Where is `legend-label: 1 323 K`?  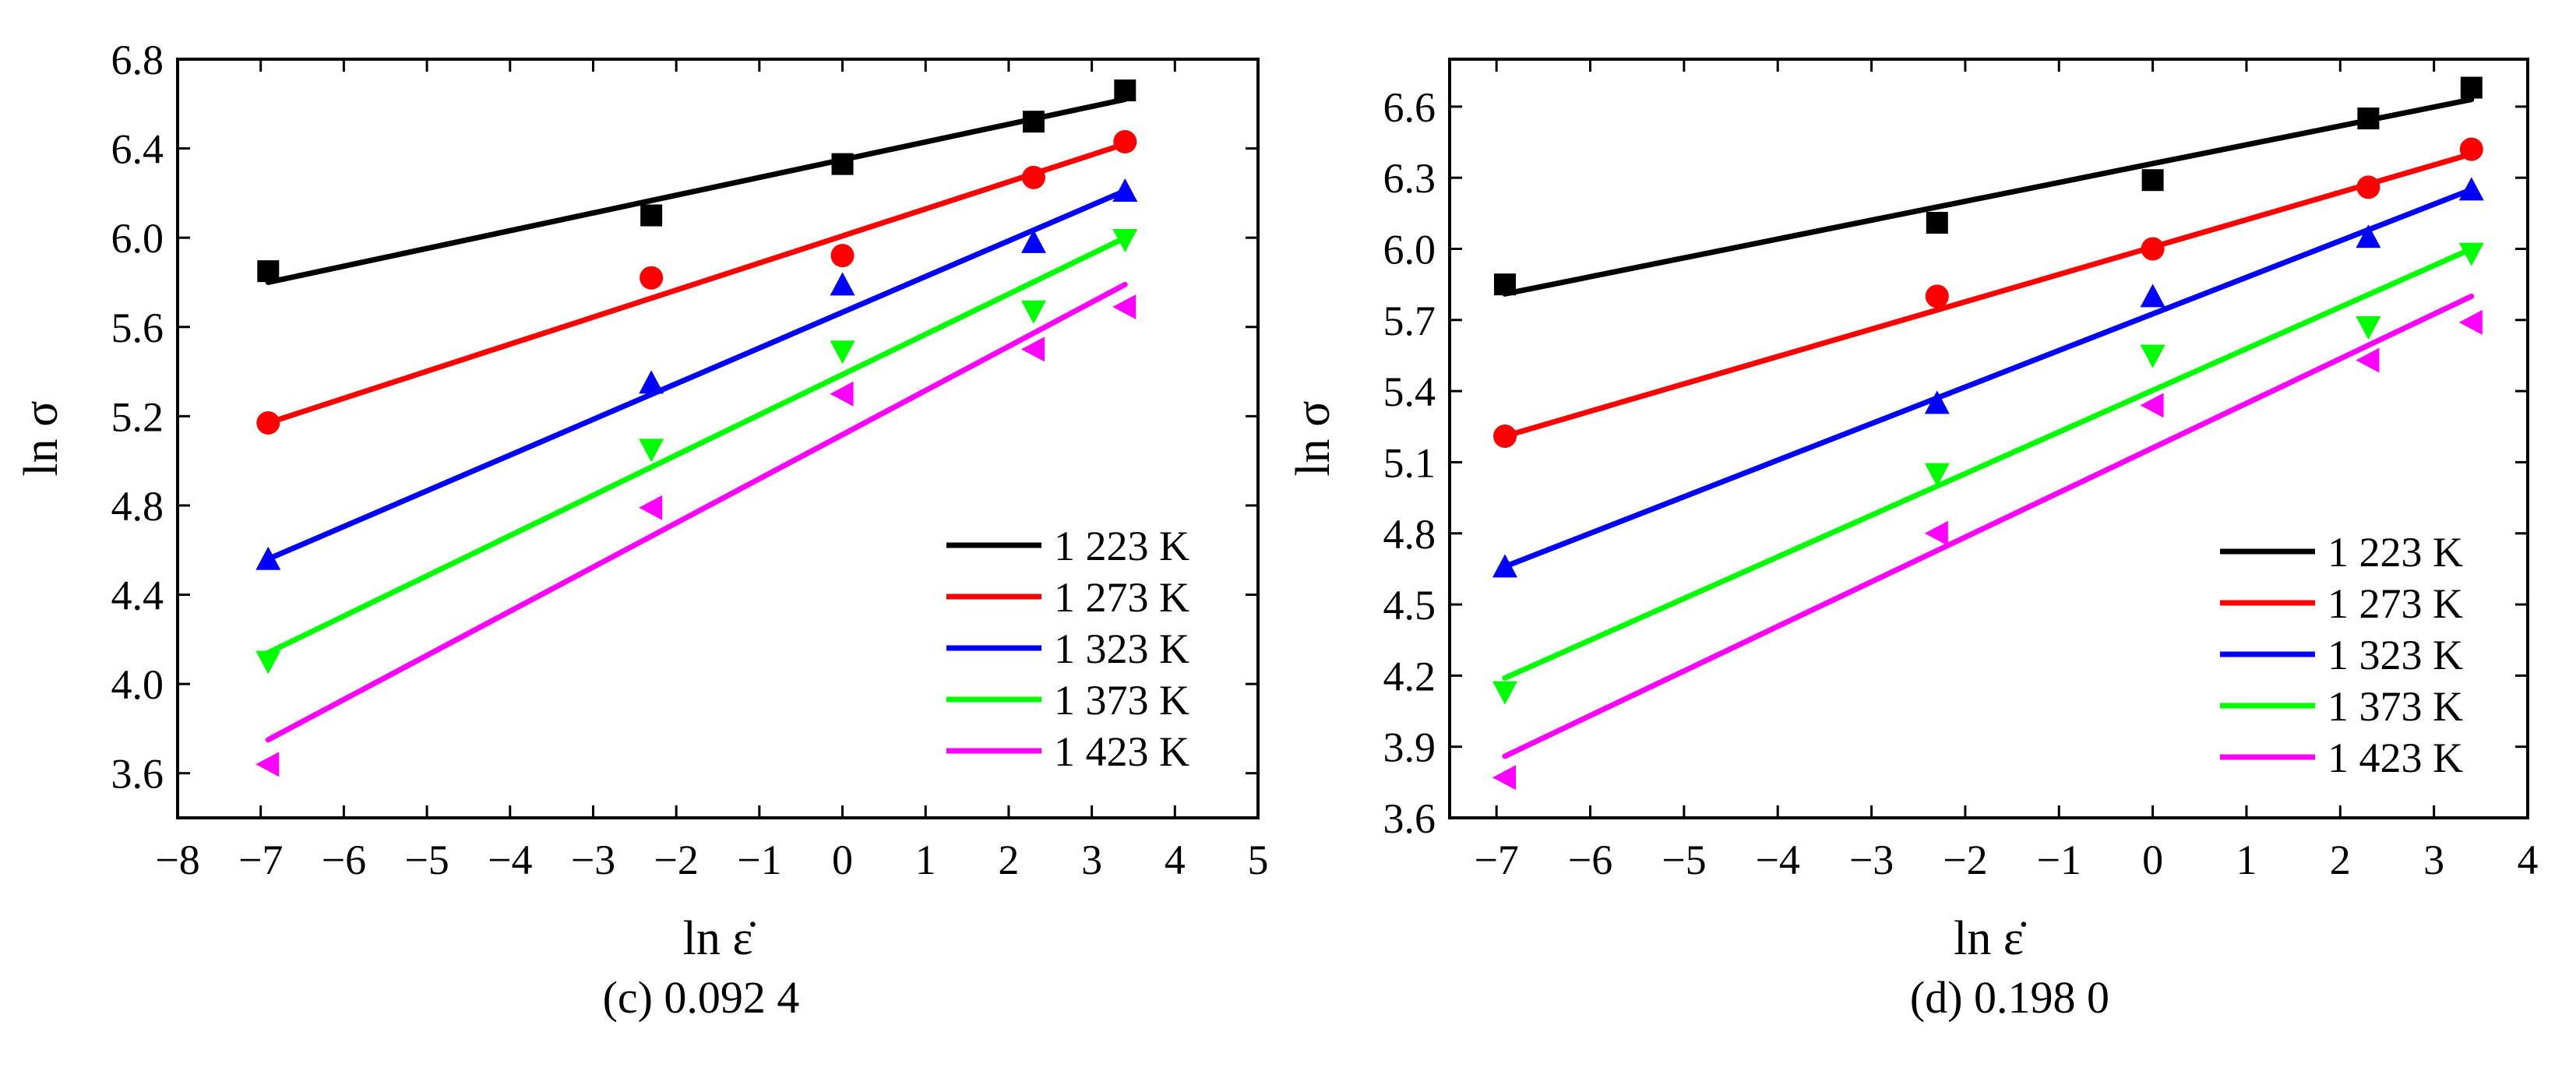 legend-label: 1 323 K is located at coordinates (2395, 655).